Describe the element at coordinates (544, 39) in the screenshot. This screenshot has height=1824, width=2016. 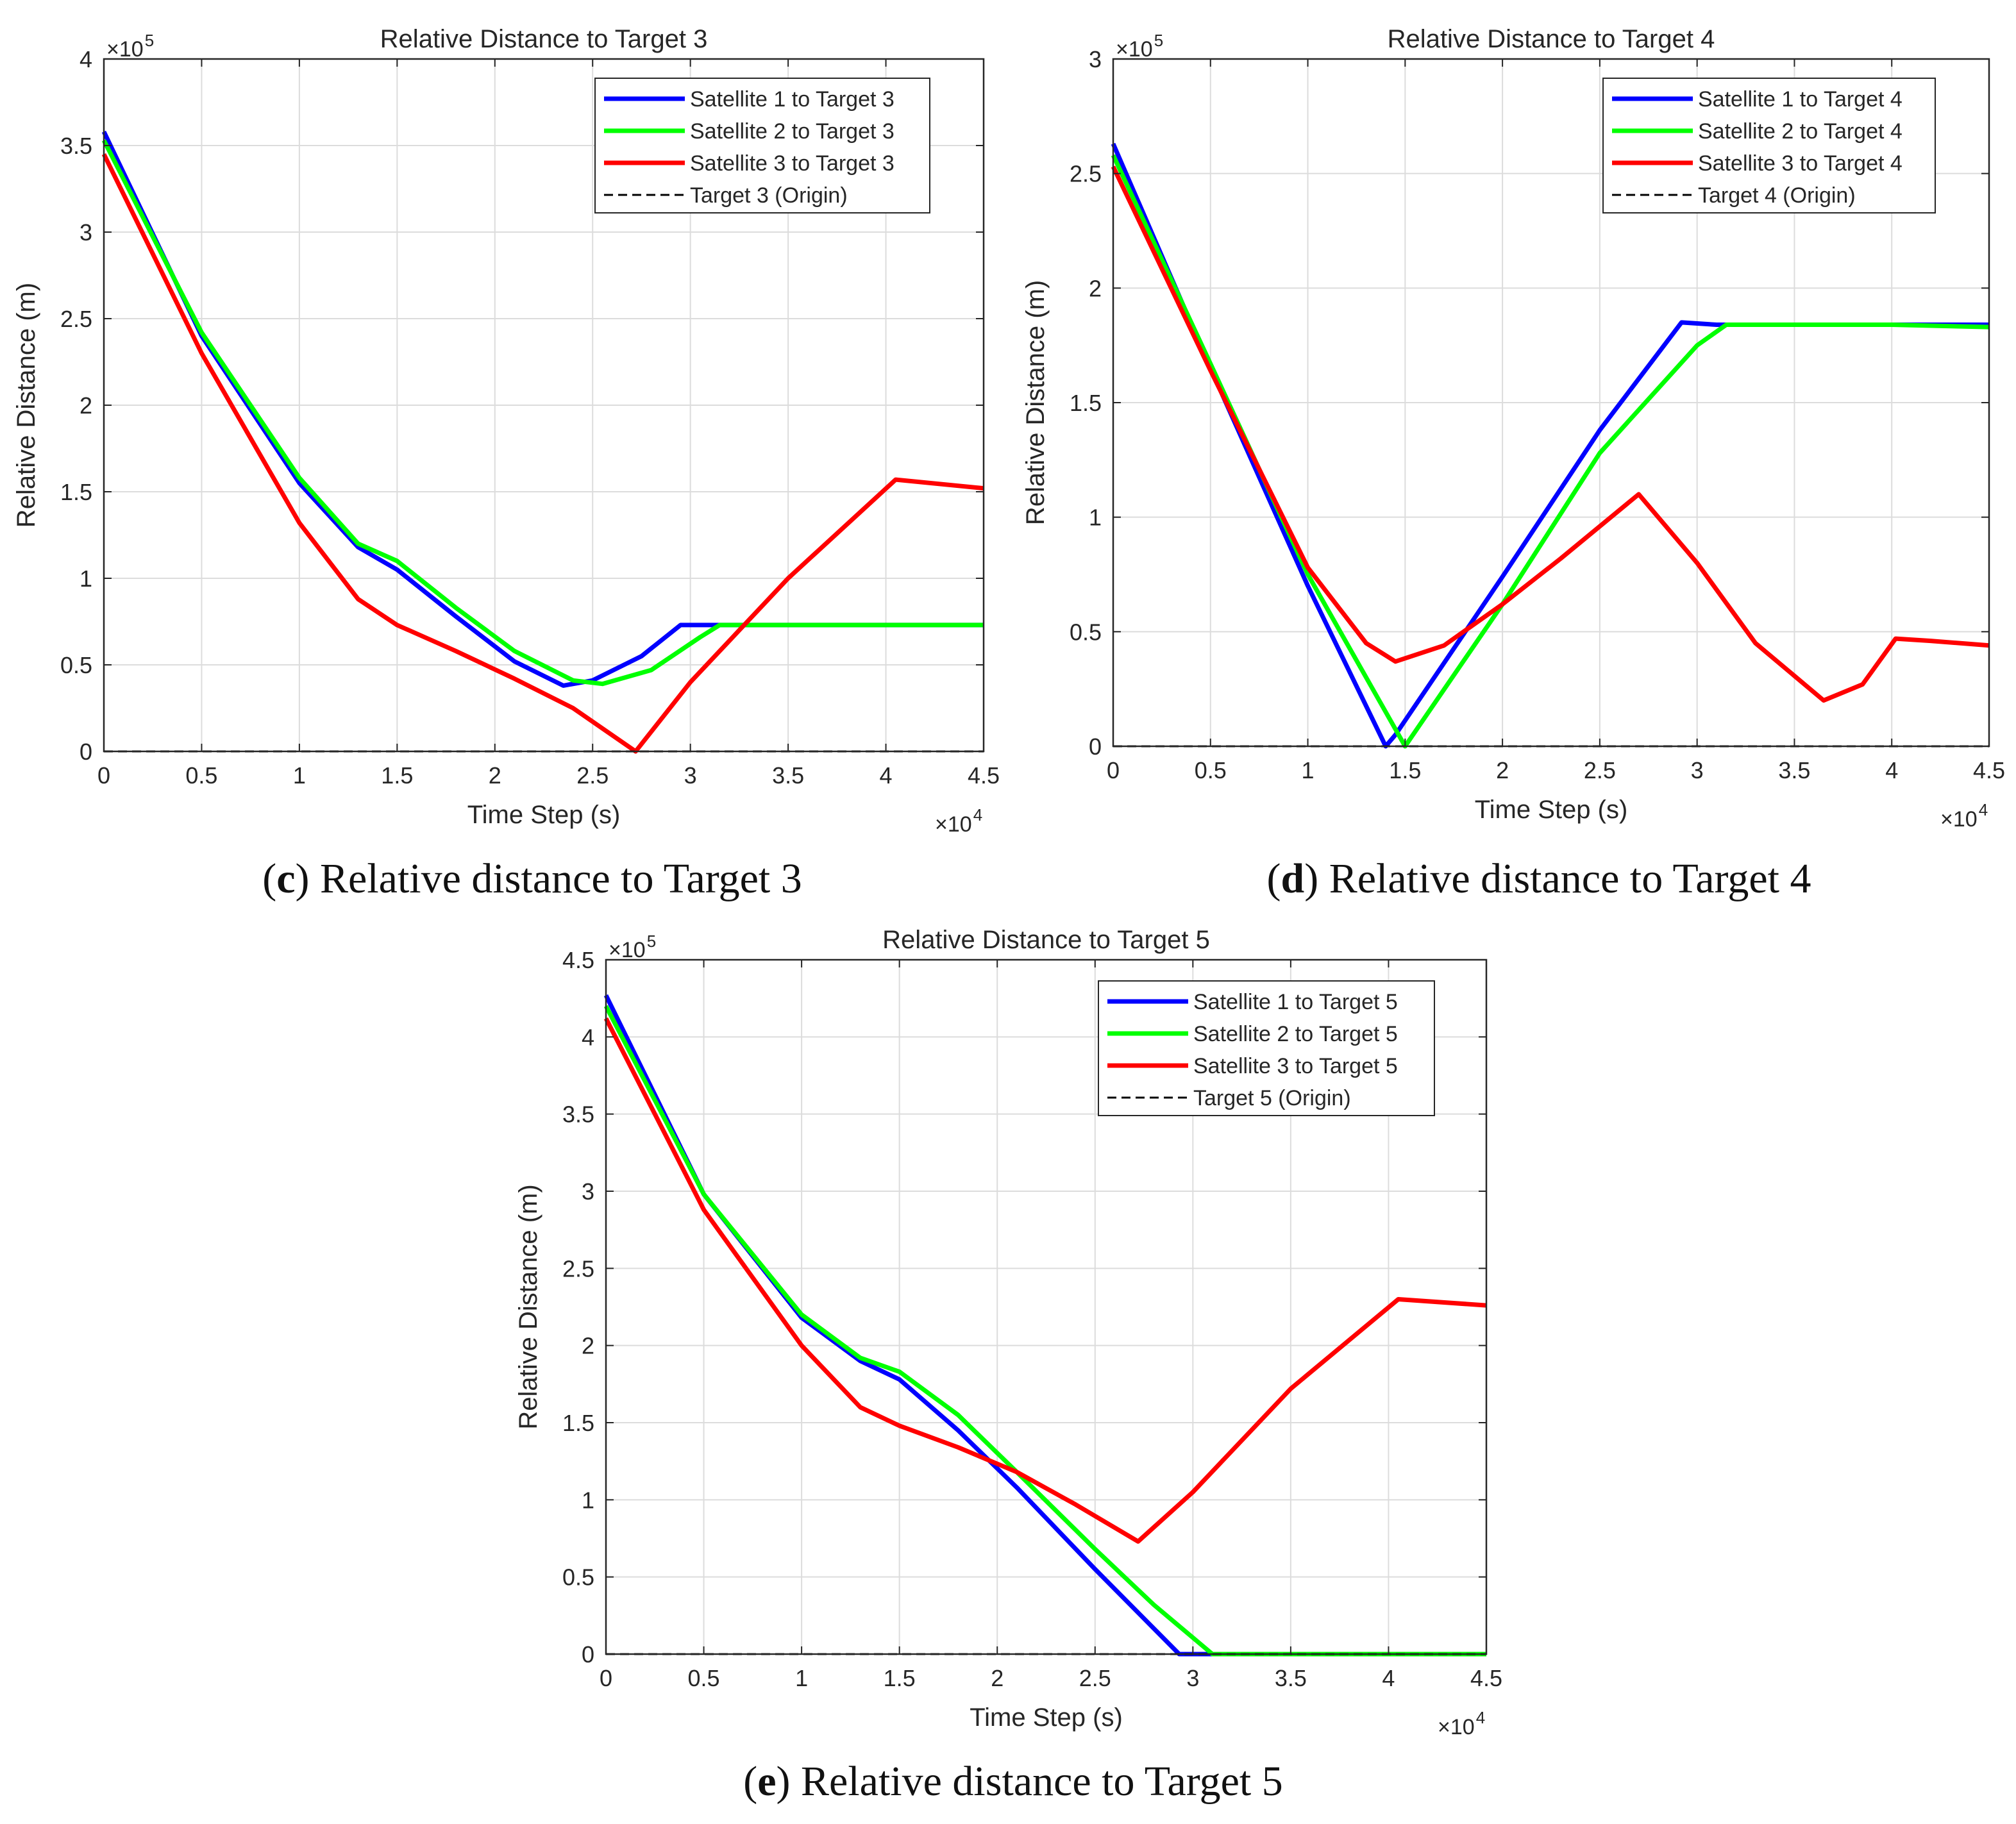
I see `chart-title: Relative Distance to Target 3` at that location.